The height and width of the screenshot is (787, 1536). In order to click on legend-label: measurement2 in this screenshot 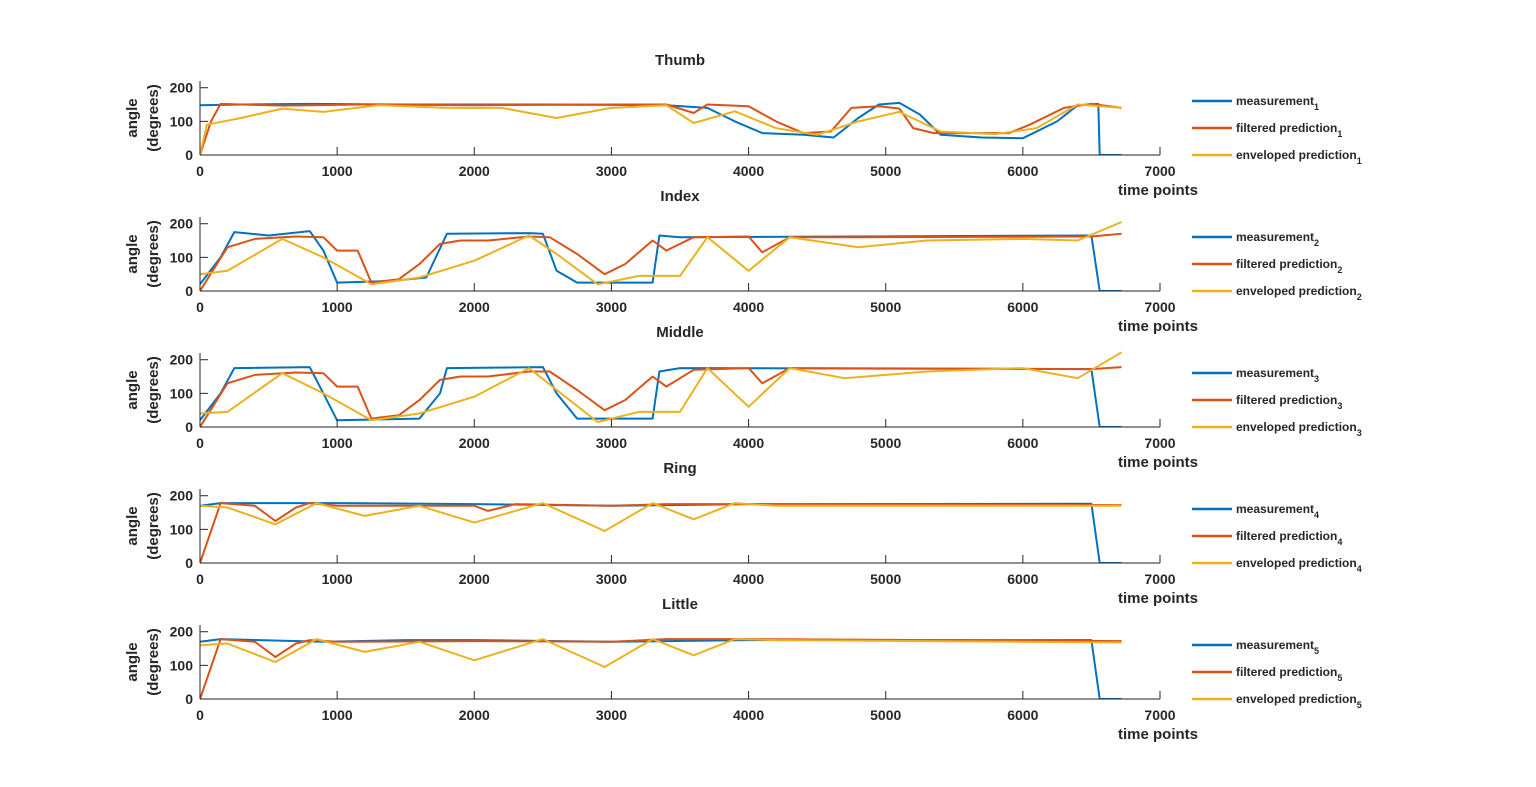, I will do `click(1277, 239)`.